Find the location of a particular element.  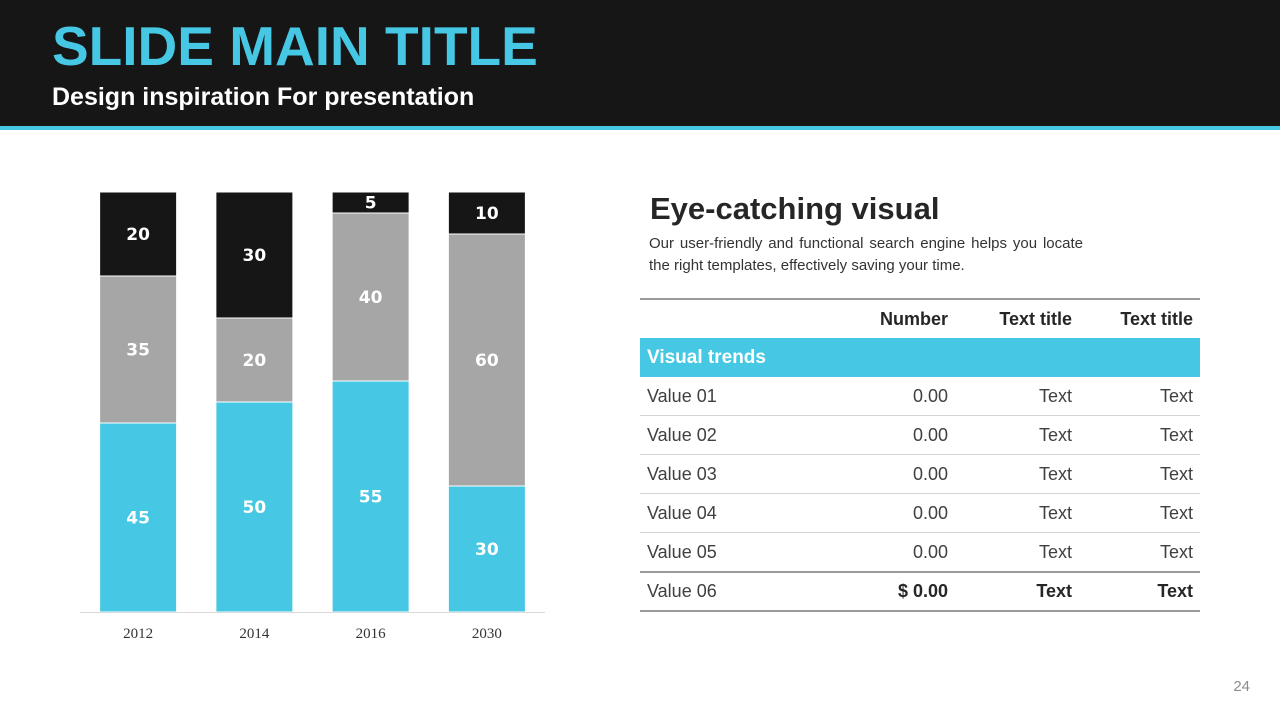

data-label-2030-0: 30 is located at coordinates (487, 550).